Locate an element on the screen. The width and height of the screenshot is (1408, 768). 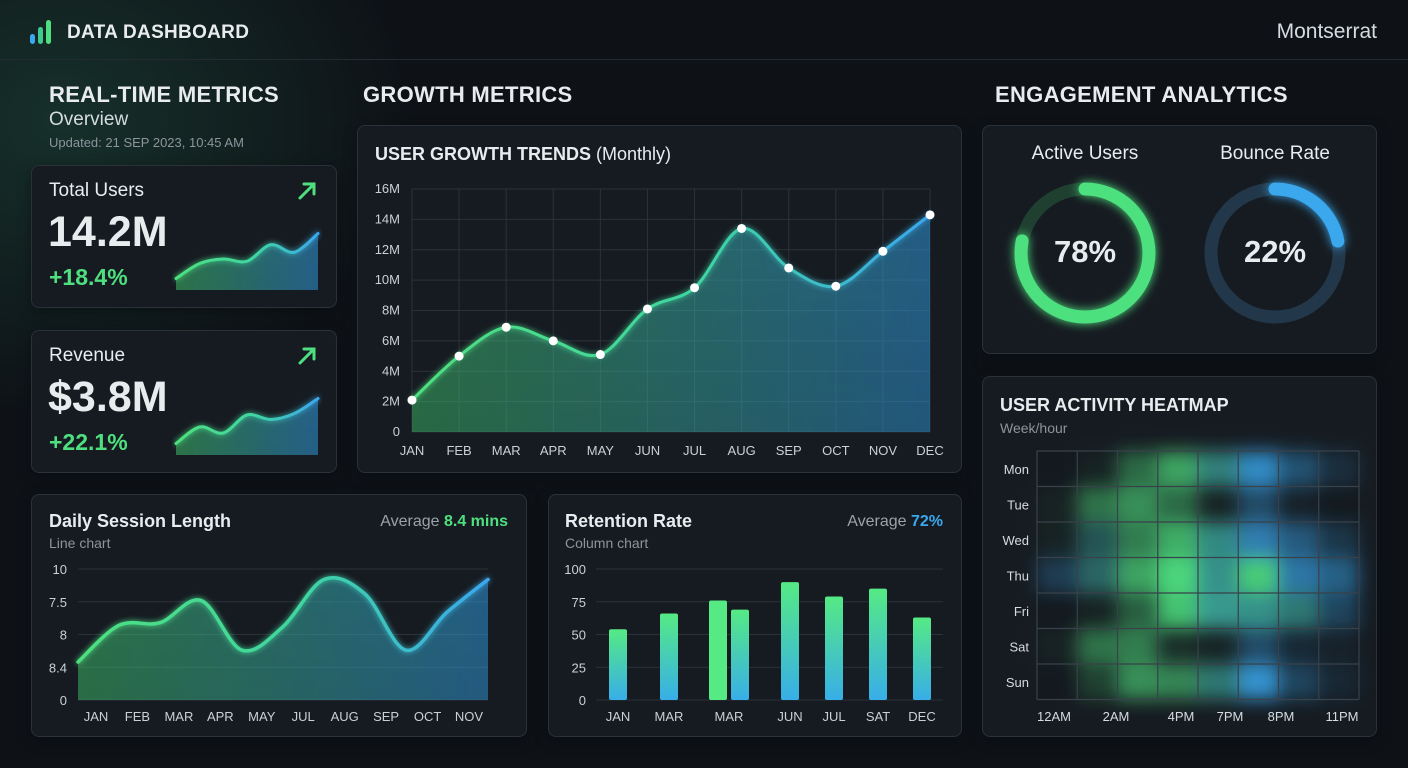
top-bar: DATA DASHBOARD Montserrat is located at coordinates (704, 30).